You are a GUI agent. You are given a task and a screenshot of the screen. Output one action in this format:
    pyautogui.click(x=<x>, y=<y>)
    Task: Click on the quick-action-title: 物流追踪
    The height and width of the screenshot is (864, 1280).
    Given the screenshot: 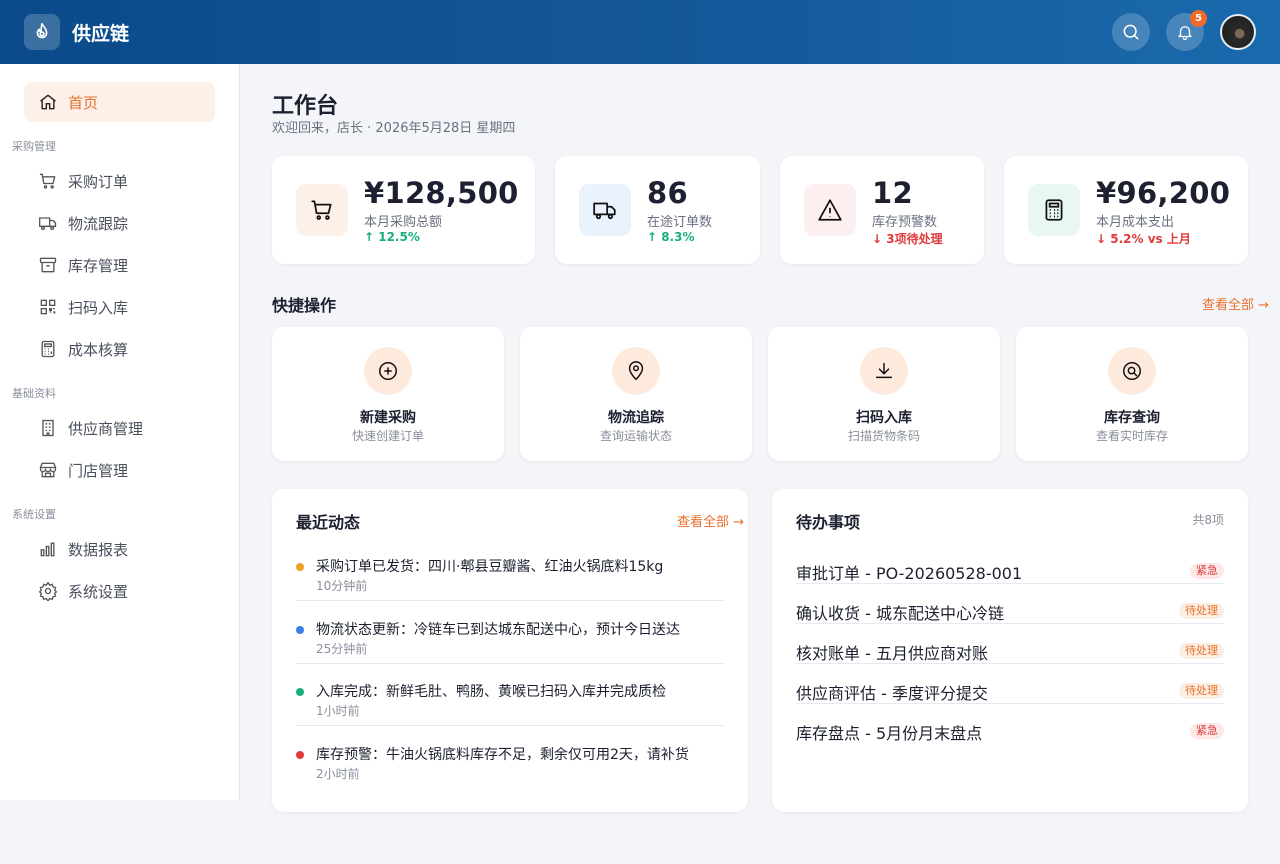 What is the action you would take?
    pyautogui.click(x=636, y=418)
    